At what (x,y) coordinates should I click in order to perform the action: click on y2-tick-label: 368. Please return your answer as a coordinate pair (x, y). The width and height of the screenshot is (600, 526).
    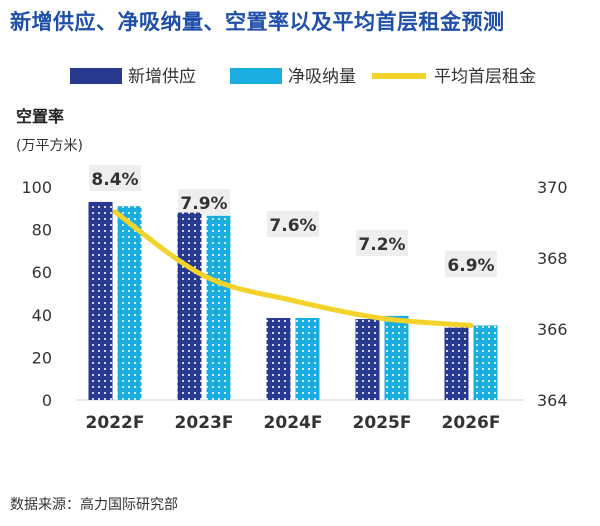
    Looking at the image, I should click on (552, 258).